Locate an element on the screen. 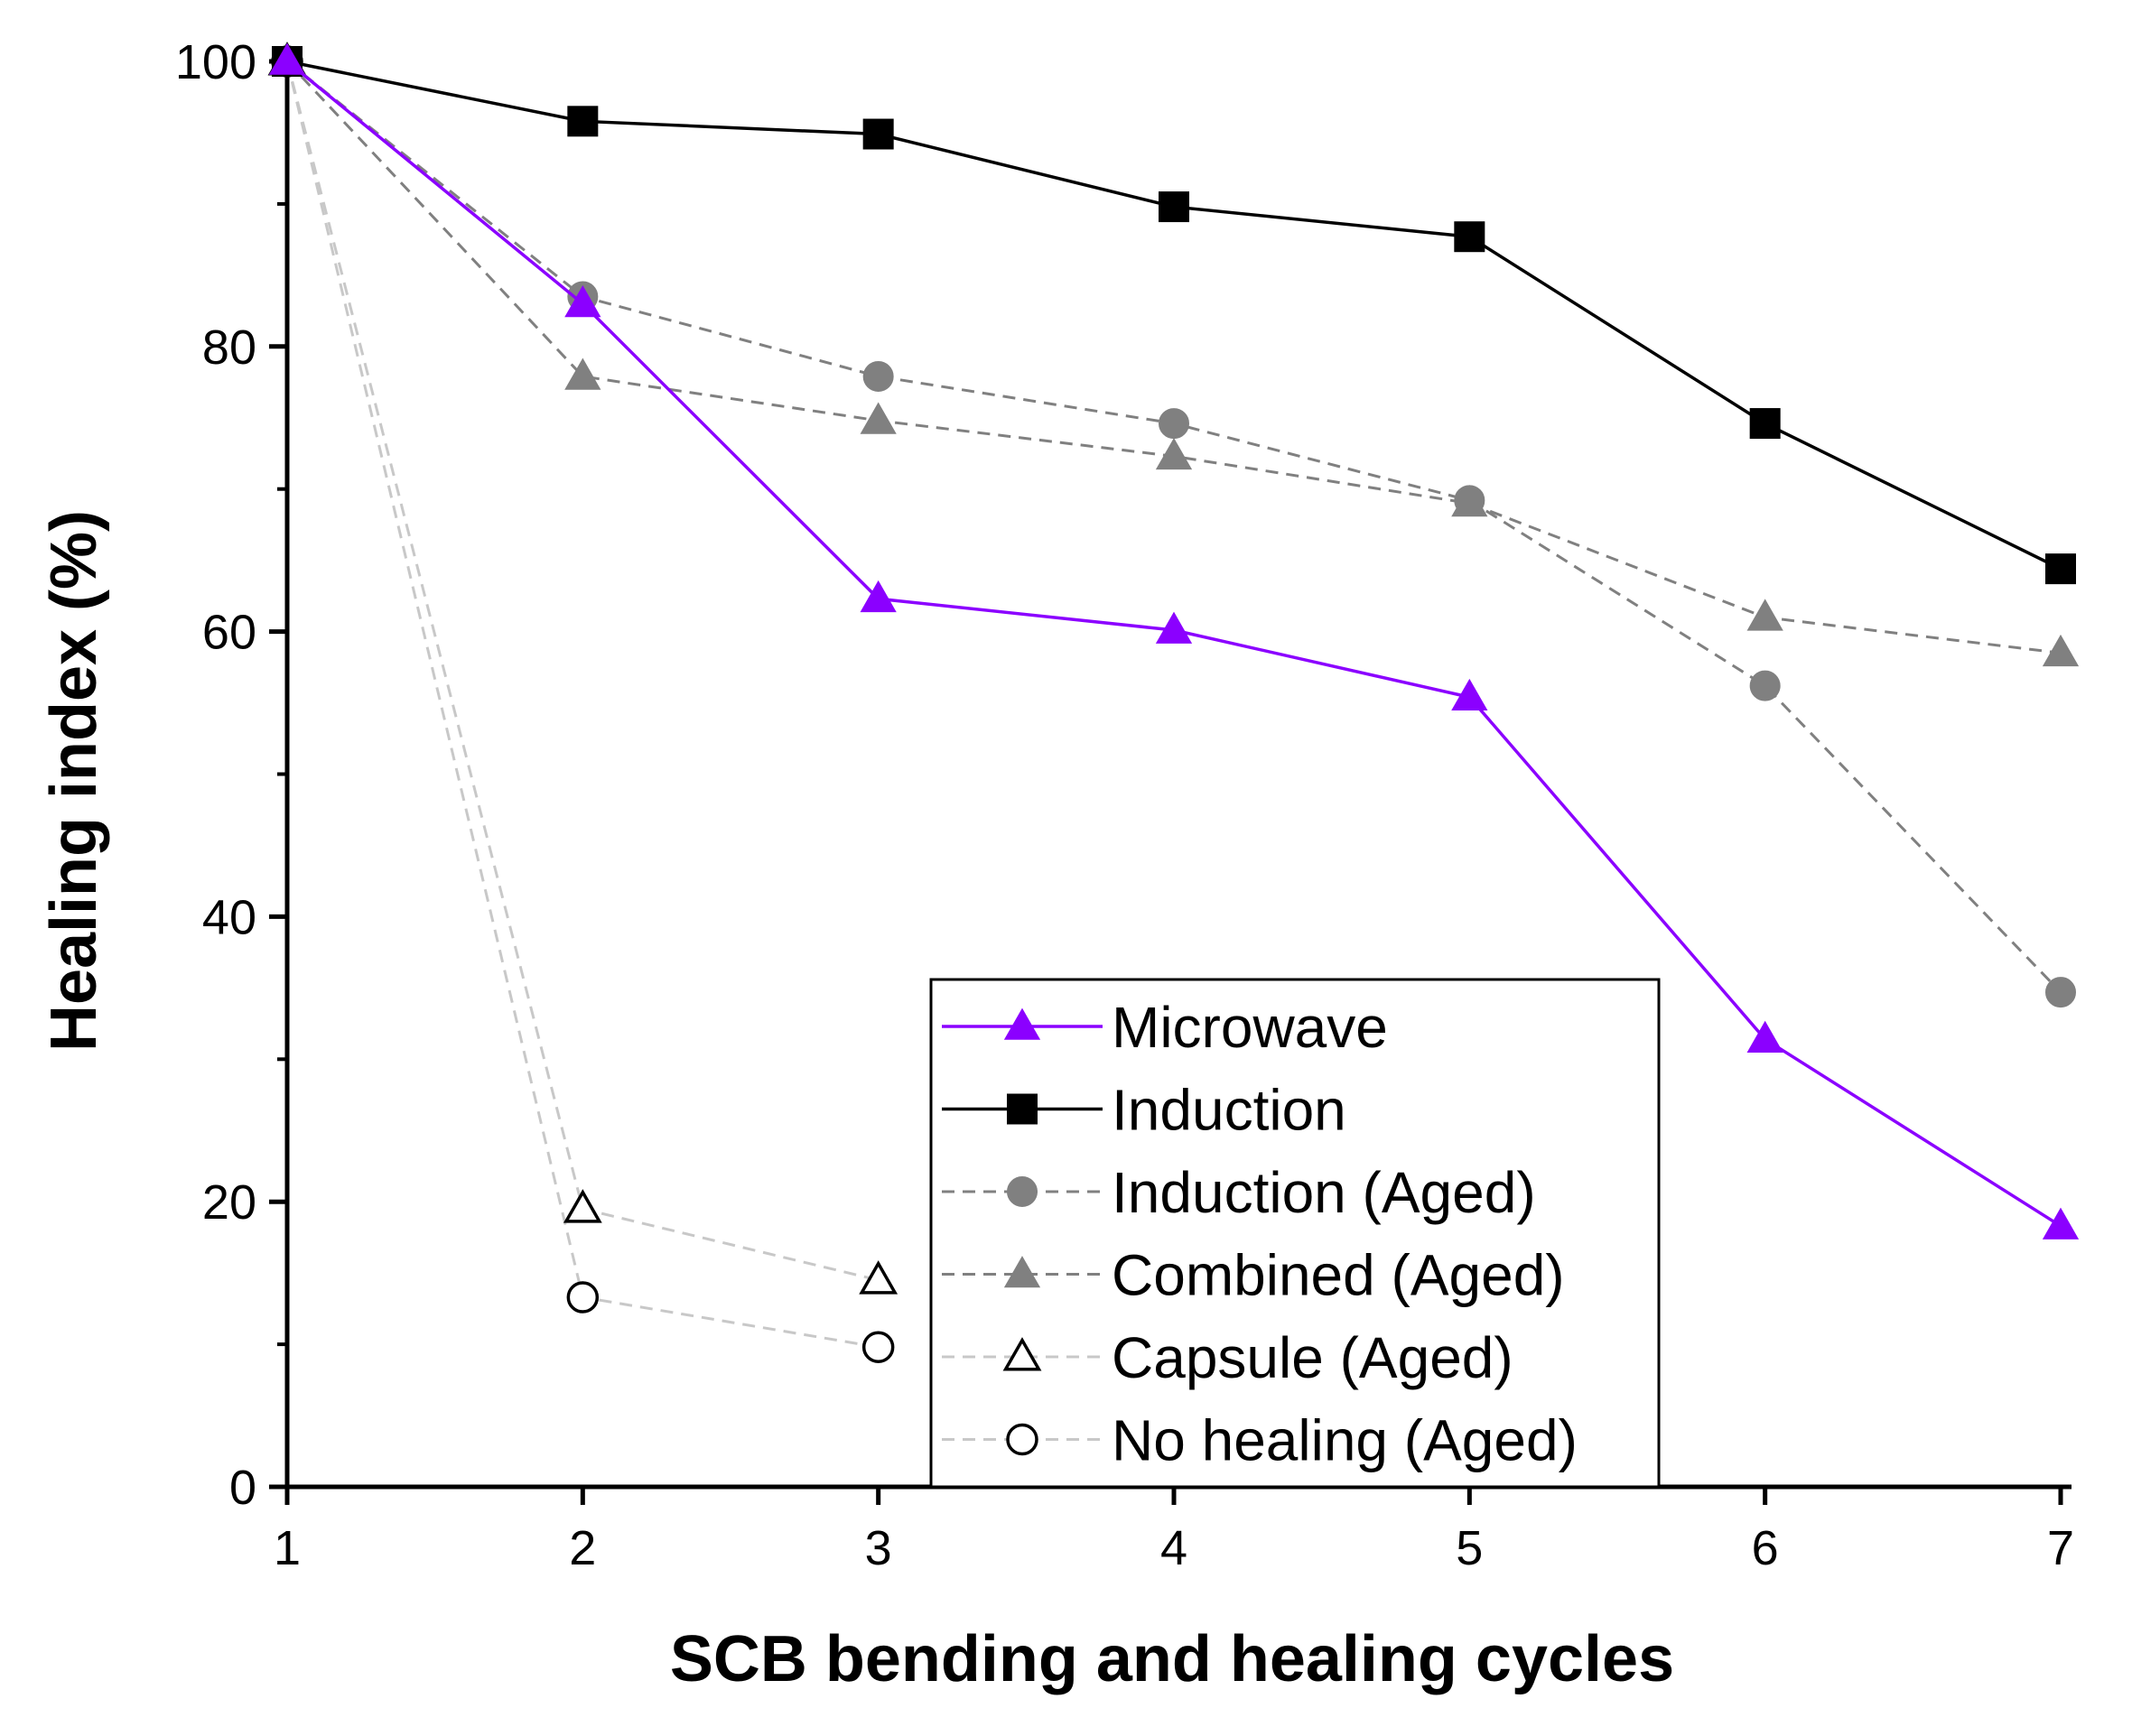  legend-label: Combined (Aged) is located at coordinates (1338, 1276).